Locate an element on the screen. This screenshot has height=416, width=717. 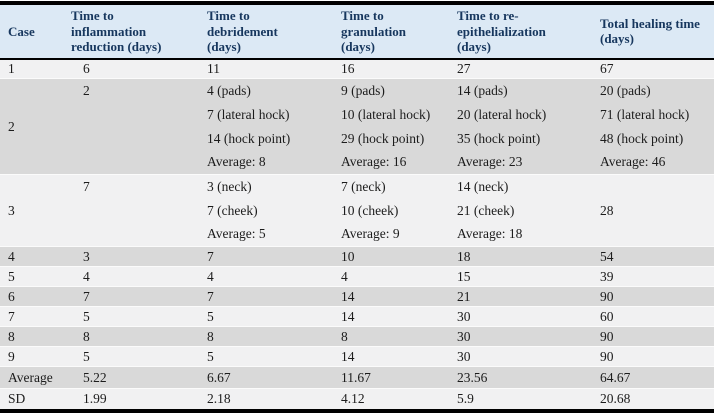
column-header-label: Total healing time (days) is located at coordinates (650, 31).